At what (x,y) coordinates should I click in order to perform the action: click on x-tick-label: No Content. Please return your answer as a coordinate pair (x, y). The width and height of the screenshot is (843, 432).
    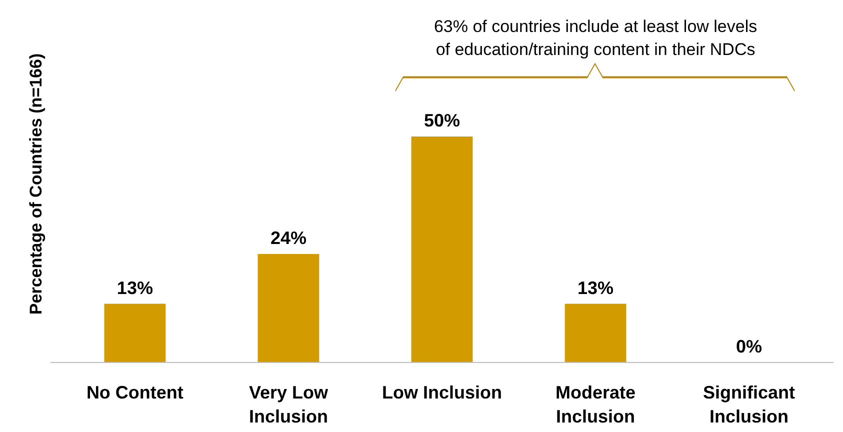
    Looking at the image, I should click on (135, 392).